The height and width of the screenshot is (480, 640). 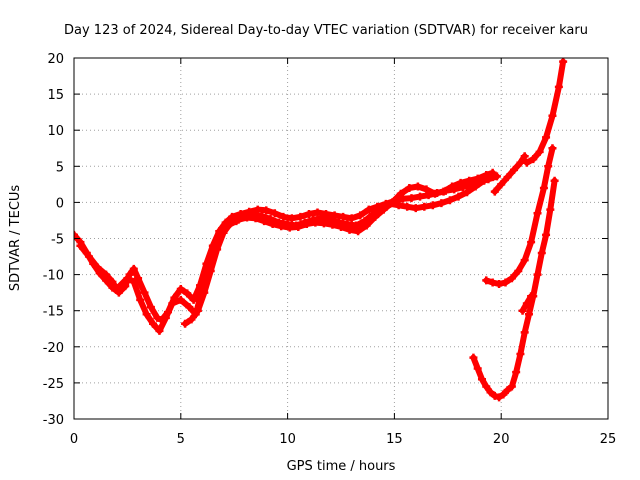 I want to click on x-tick-label: 5, so click(x=181, y=439).